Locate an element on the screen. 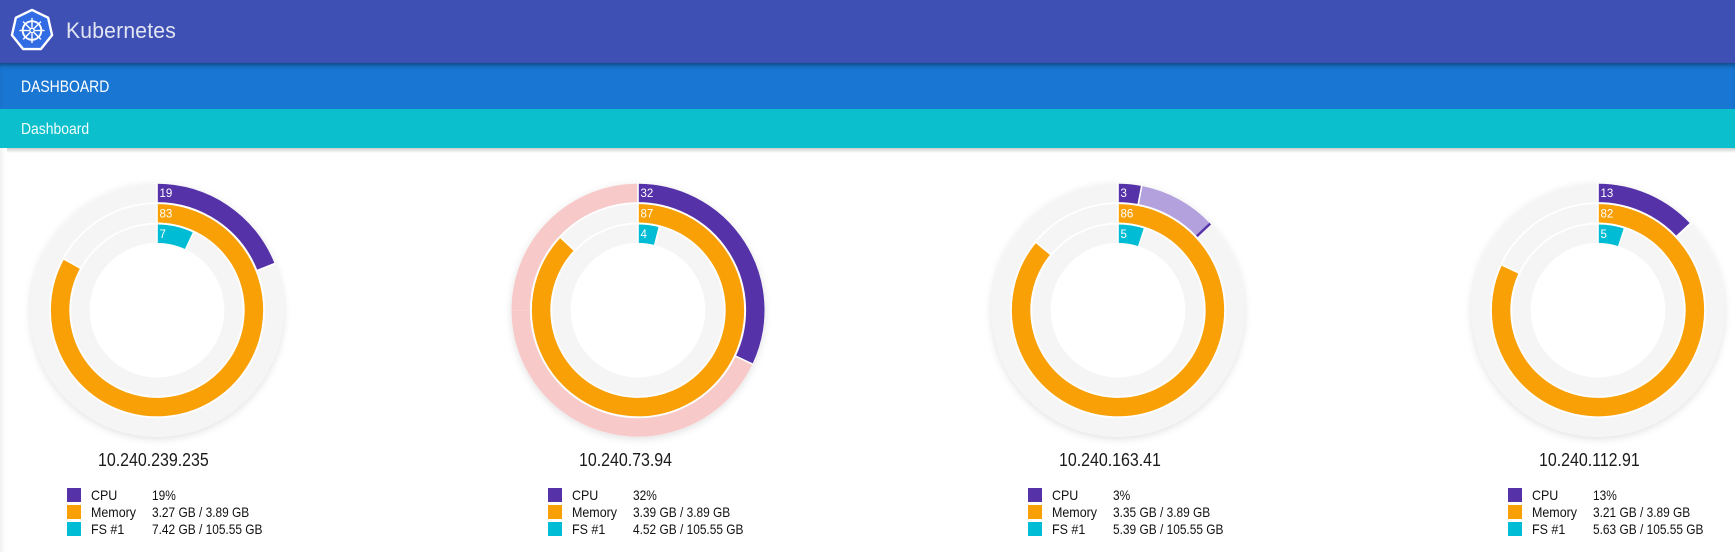 The height and width of the screenshot is (552, 1735). svg-text: 86 is located at coordinates (1127, 215).